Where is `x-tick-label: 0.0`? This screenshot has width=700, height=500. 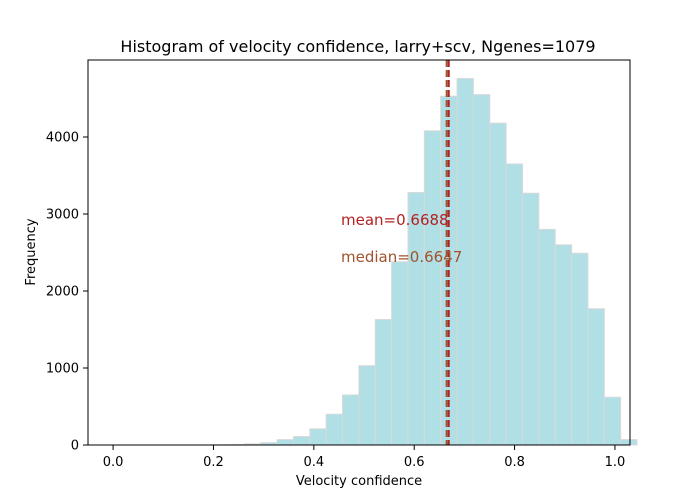
x-tick-label: 0.0 is located at coordinates (113, 462).